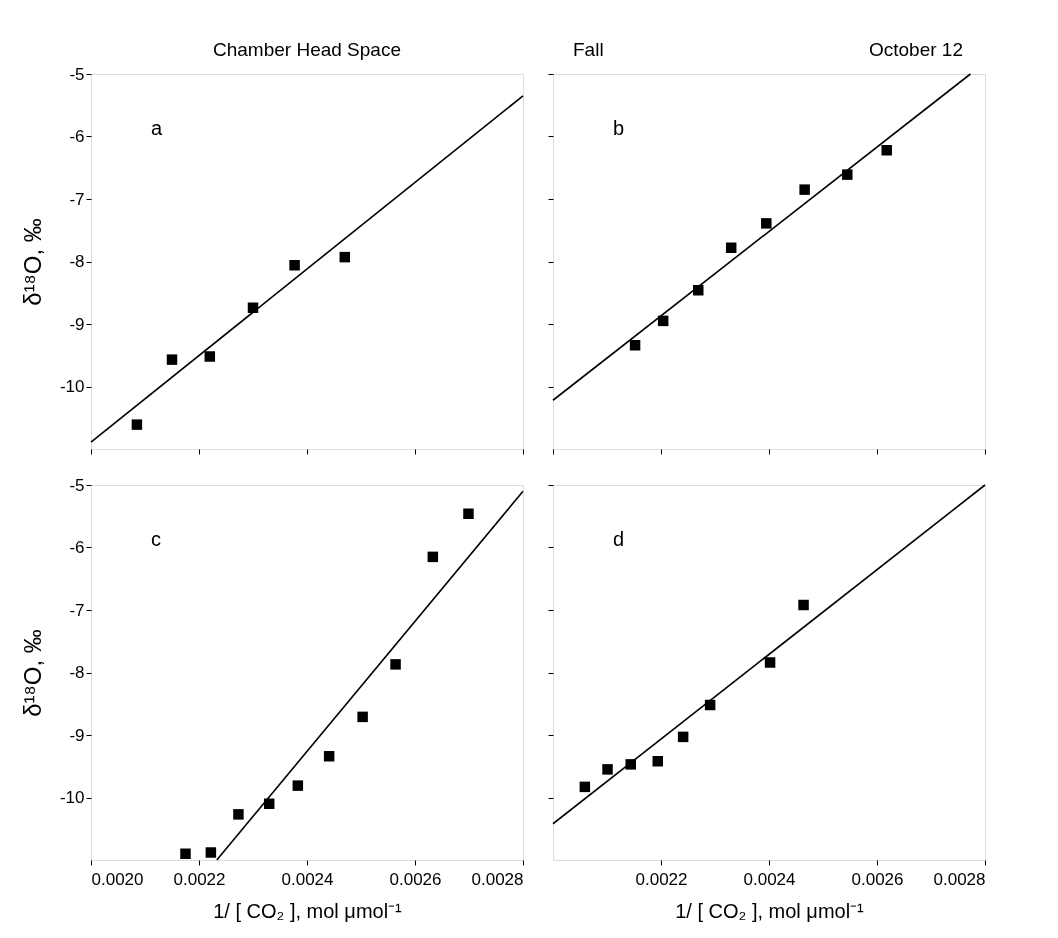  I want to click on annotation: a, so click(157, 128).